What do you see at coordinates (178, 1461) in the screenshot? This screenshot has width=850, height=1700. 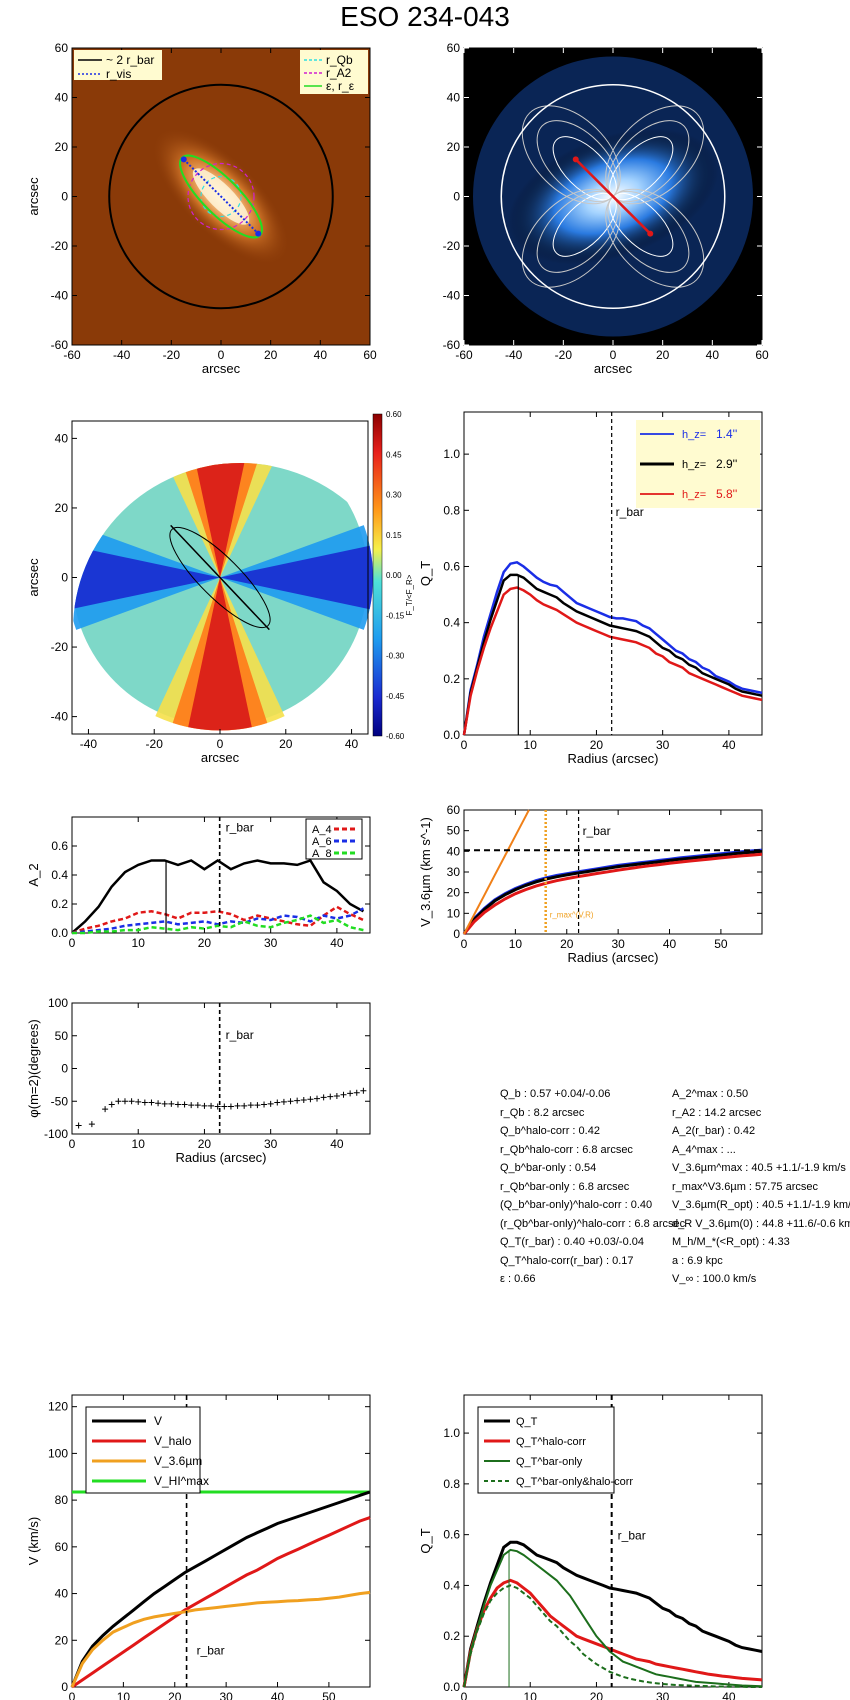 I see `legend-label: V_3.6µm` at bounding box center [178, 1461].